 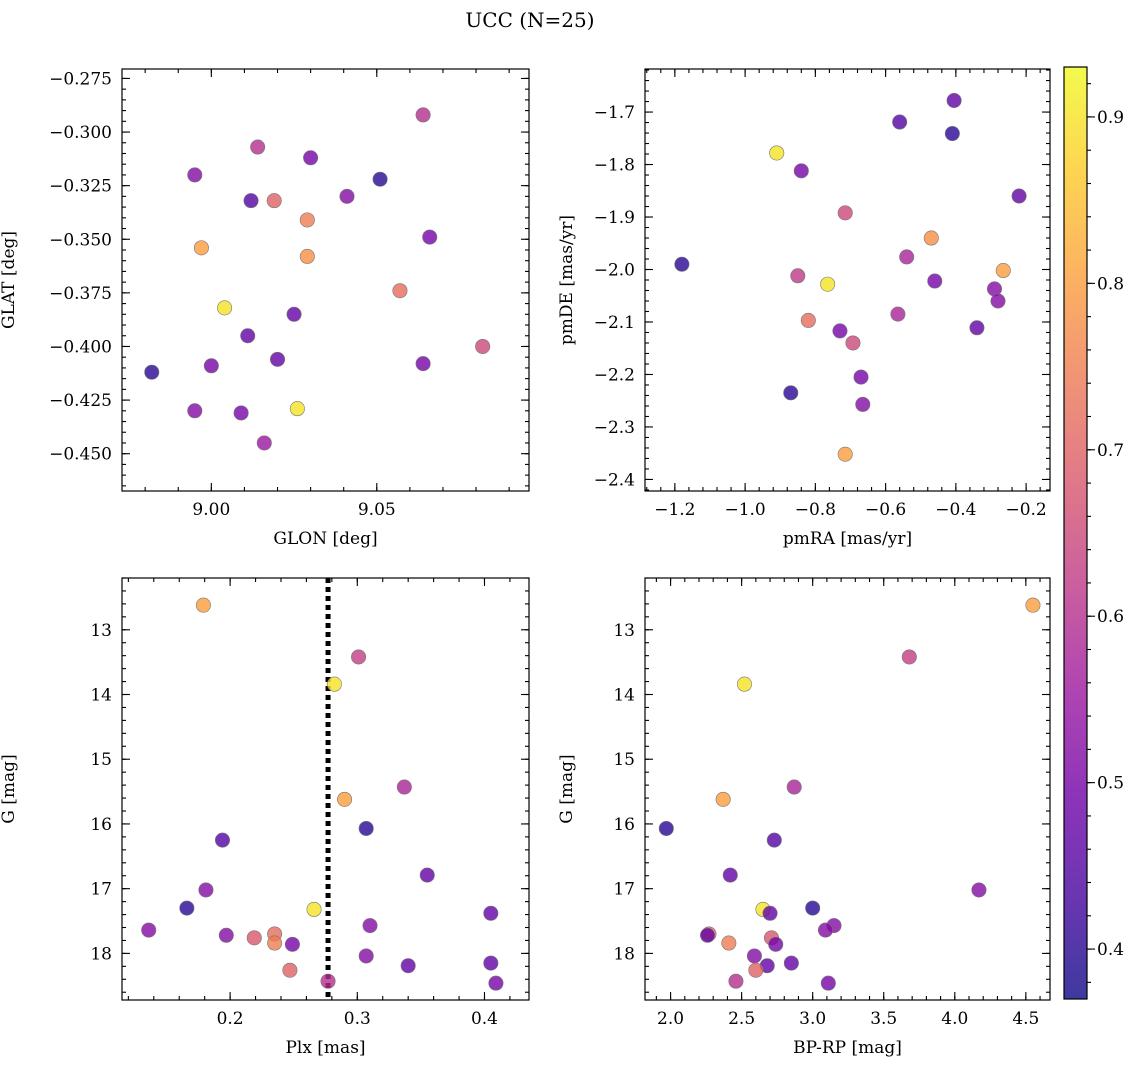 I want to click on colorbar-tick-label: 0.5, so click(x=1110, y=784).